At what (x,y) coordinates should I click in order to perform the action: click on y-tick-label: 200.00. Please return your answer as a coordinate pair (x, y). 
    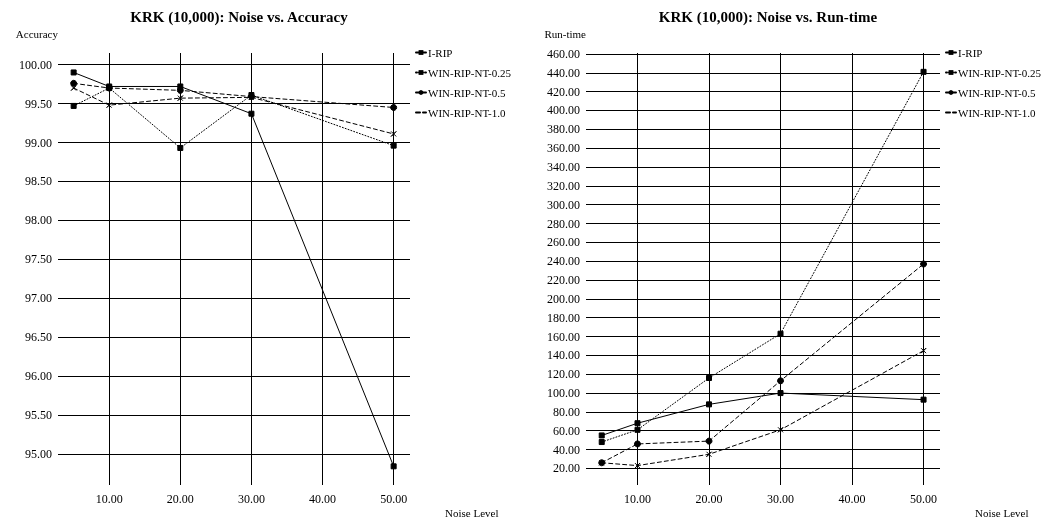
    Looking at the image, I should click on (563, 298).